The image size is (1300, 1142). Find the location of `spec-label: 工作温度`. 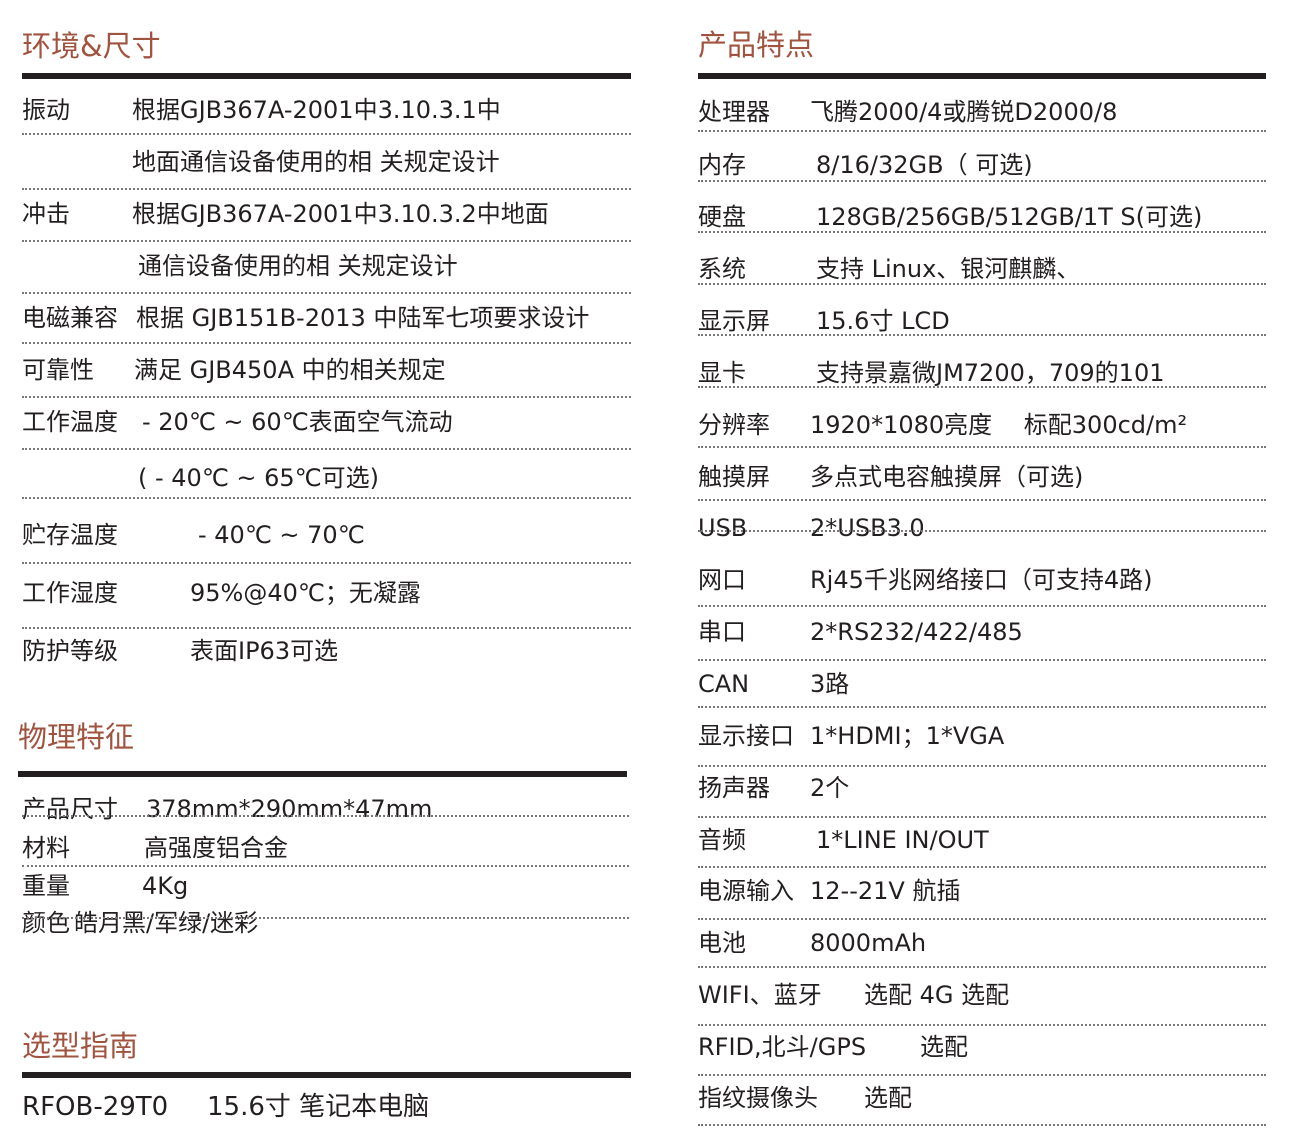

spec-label: 工作温度 is located at coordinates (70, 422).